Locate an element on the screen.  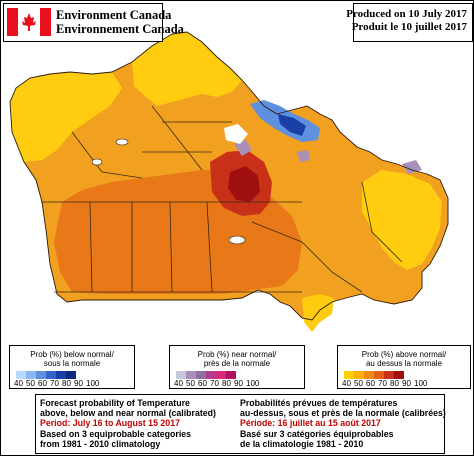
legend-above-title-fr: au dessus la normale is located at coordinates (404, 363).